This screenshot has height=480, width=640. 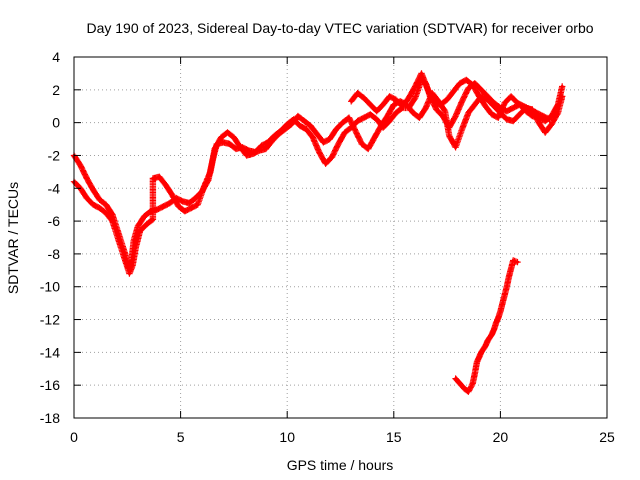 What do you see at coordinates (340, 465) in the screenshot?
I see `x-axis-label: GPS time / hours` at bounding box center [340, 465].